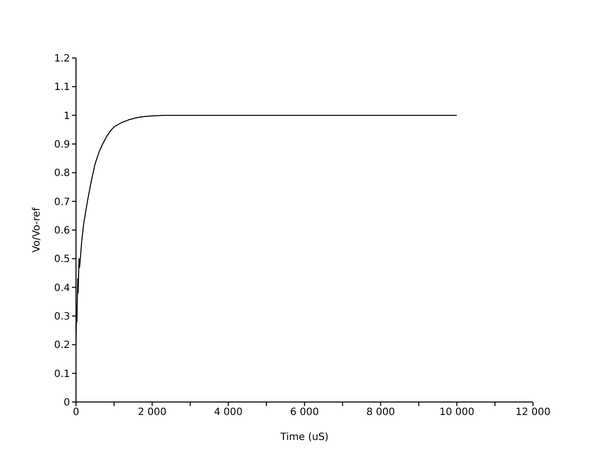  What do you see at coordinates (152, 412) in the screenshot?
I see `x-tick-label: 2 000` at bounding box center [152, 412].